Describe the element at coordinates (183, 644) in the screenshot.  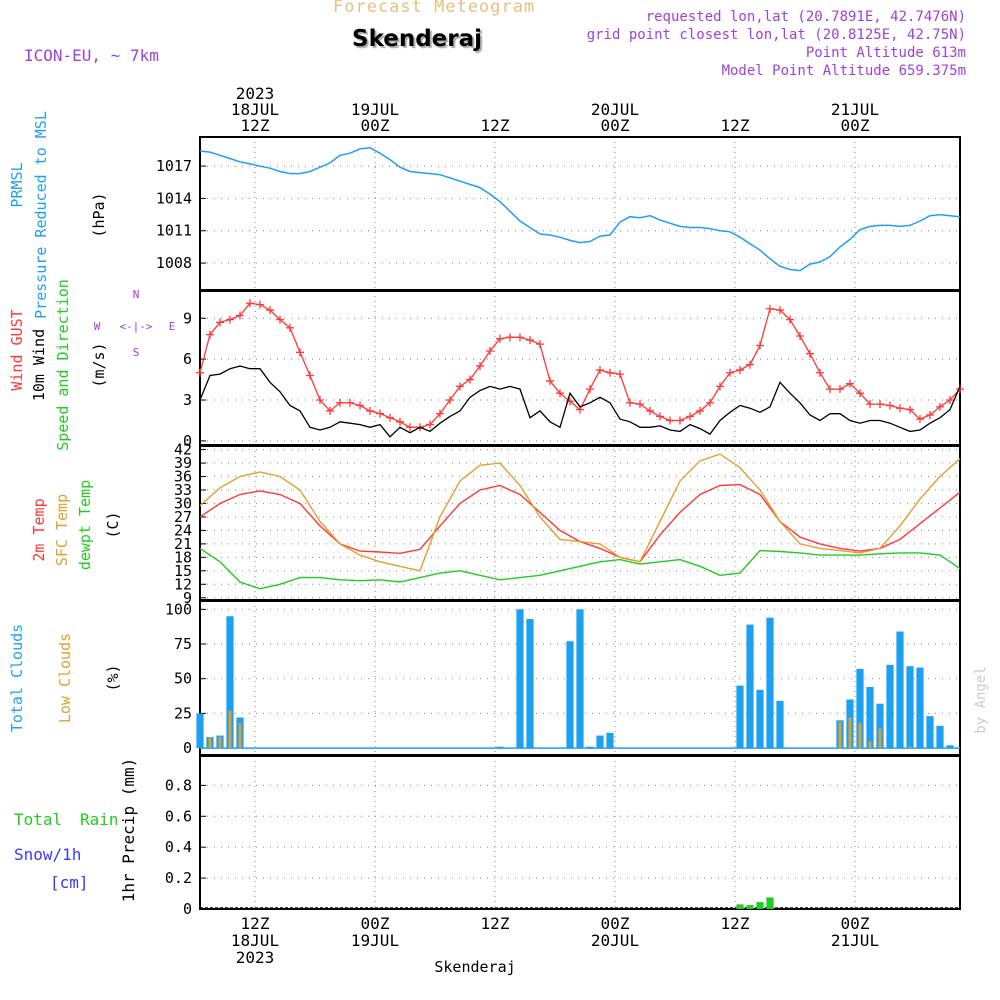
I see `y-tick-label: 75` at that location.